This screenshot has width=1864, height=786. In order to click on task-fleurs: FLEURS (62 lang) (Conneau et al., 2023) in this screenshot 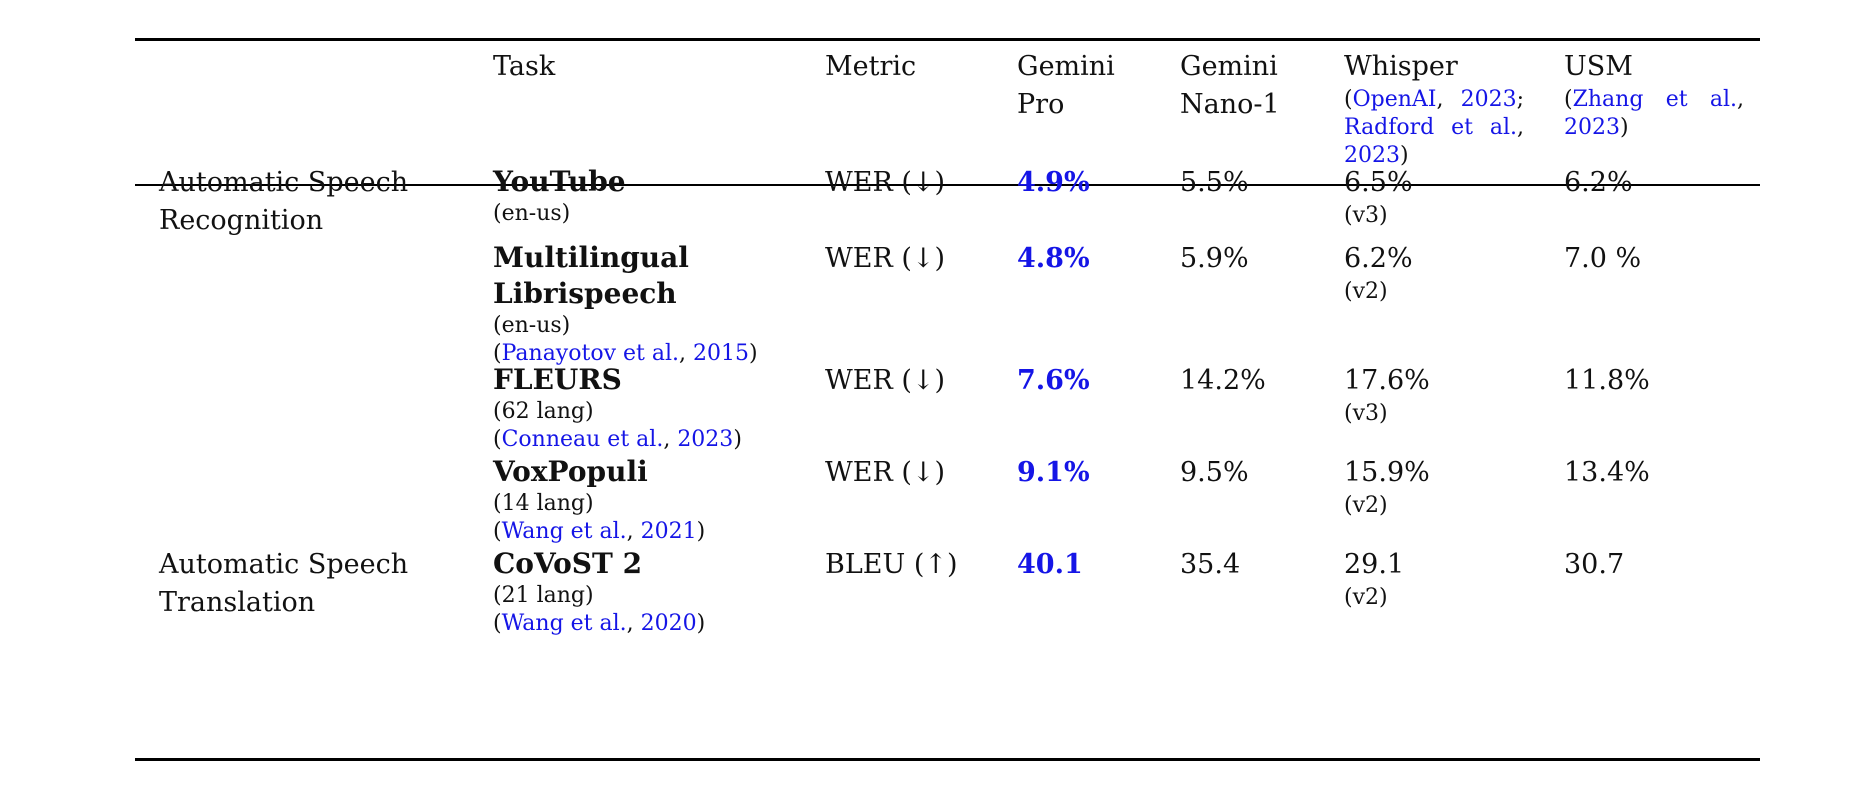, I will do `click(648, 408)`.